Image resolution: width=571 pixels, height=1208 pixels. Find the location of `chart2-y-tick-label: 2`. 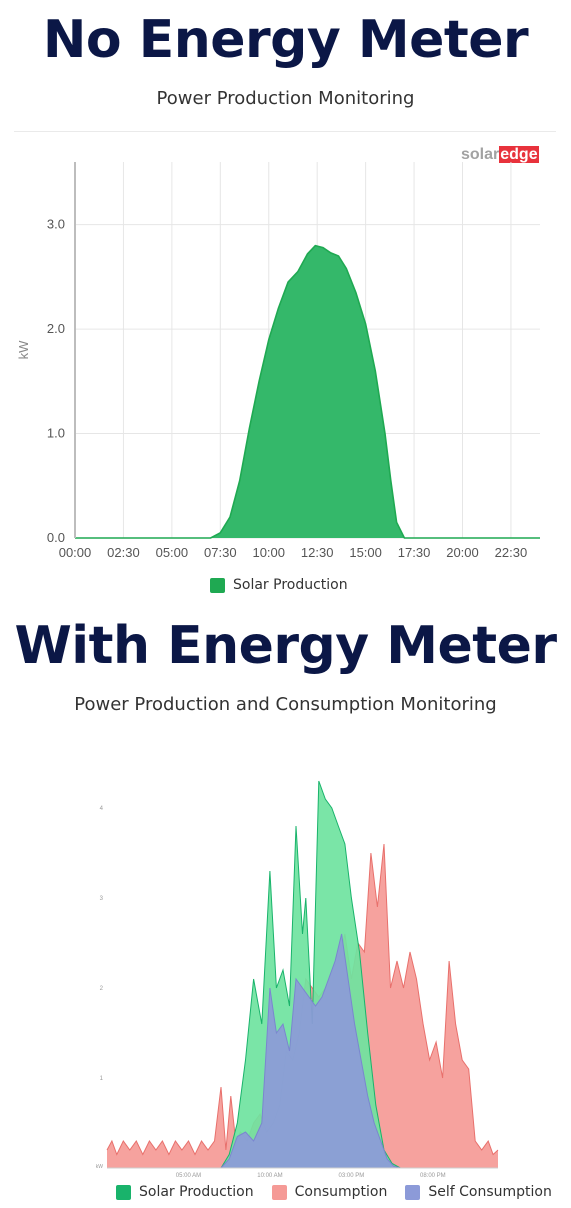

chart2-y-tick-label: 2 is located at coordinates (102, 989).